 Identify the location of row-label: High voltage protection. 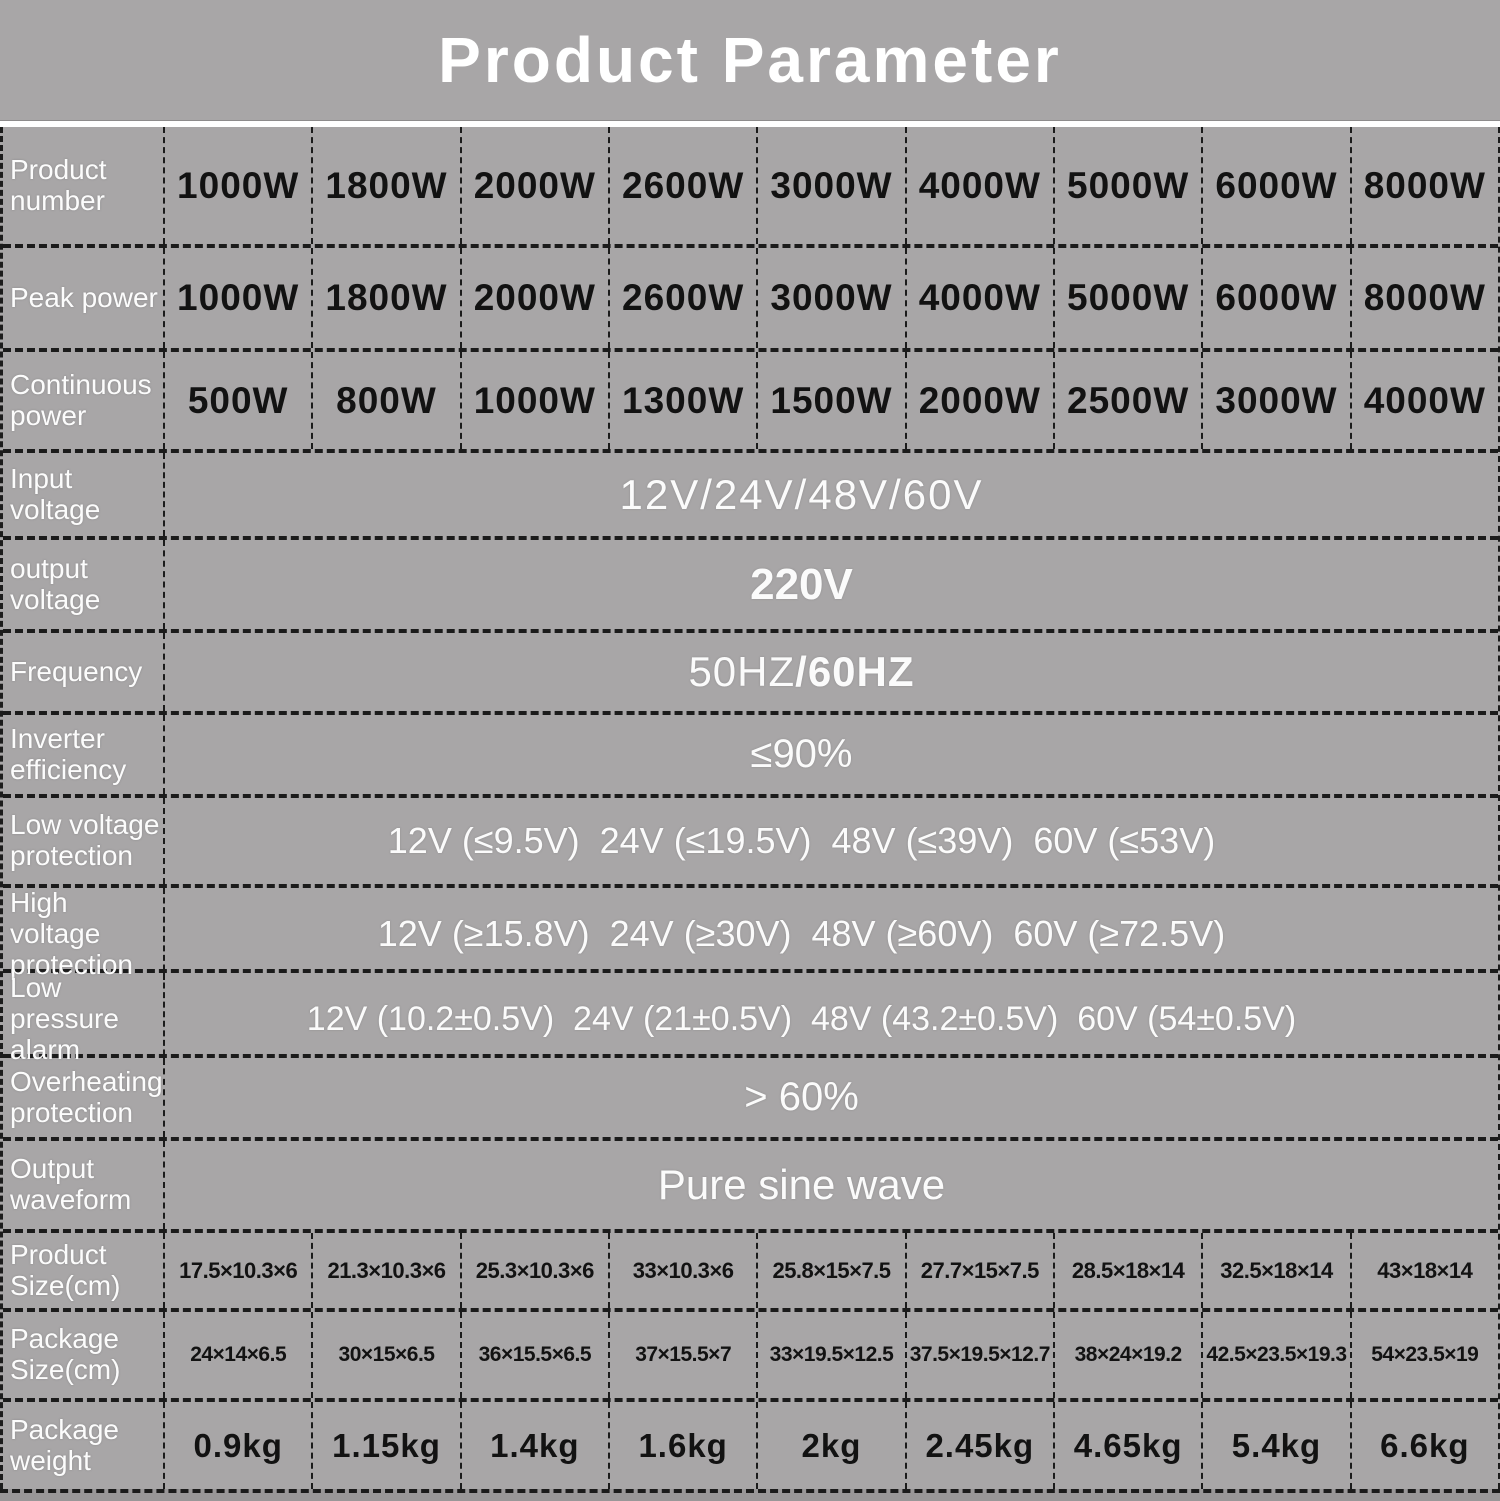
(71, 933).